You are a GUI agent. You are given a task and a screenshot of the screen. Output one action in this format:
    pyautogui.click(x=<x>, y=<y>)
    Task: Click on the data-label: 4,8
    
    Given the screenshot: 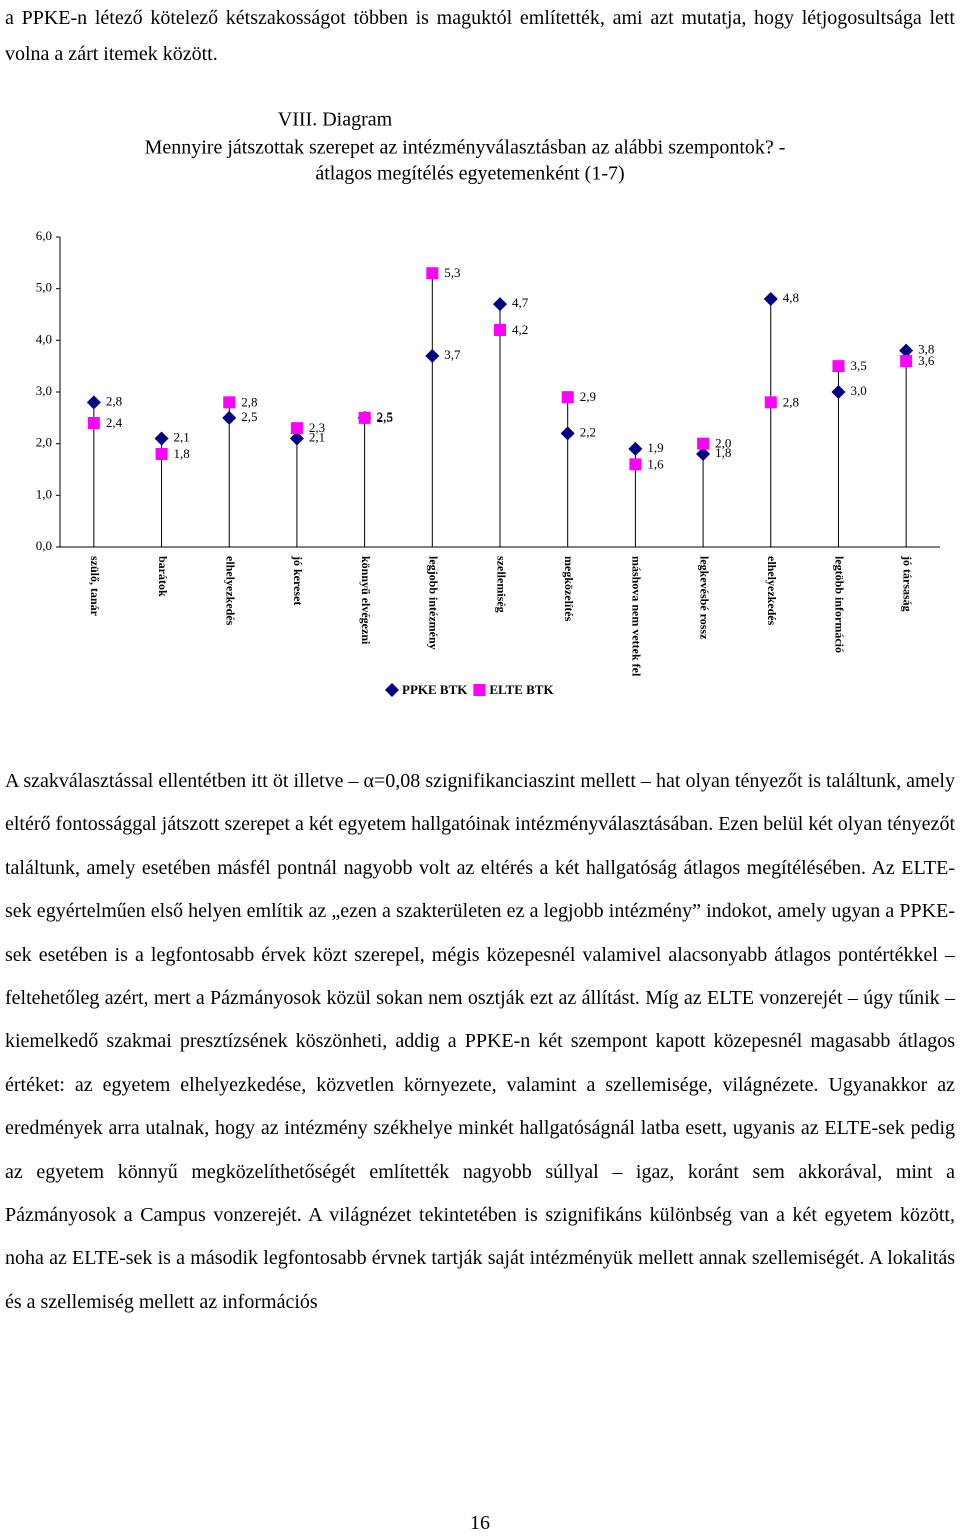 What is the action you would take?
    pyautogui.click(x=791, y=297)
    